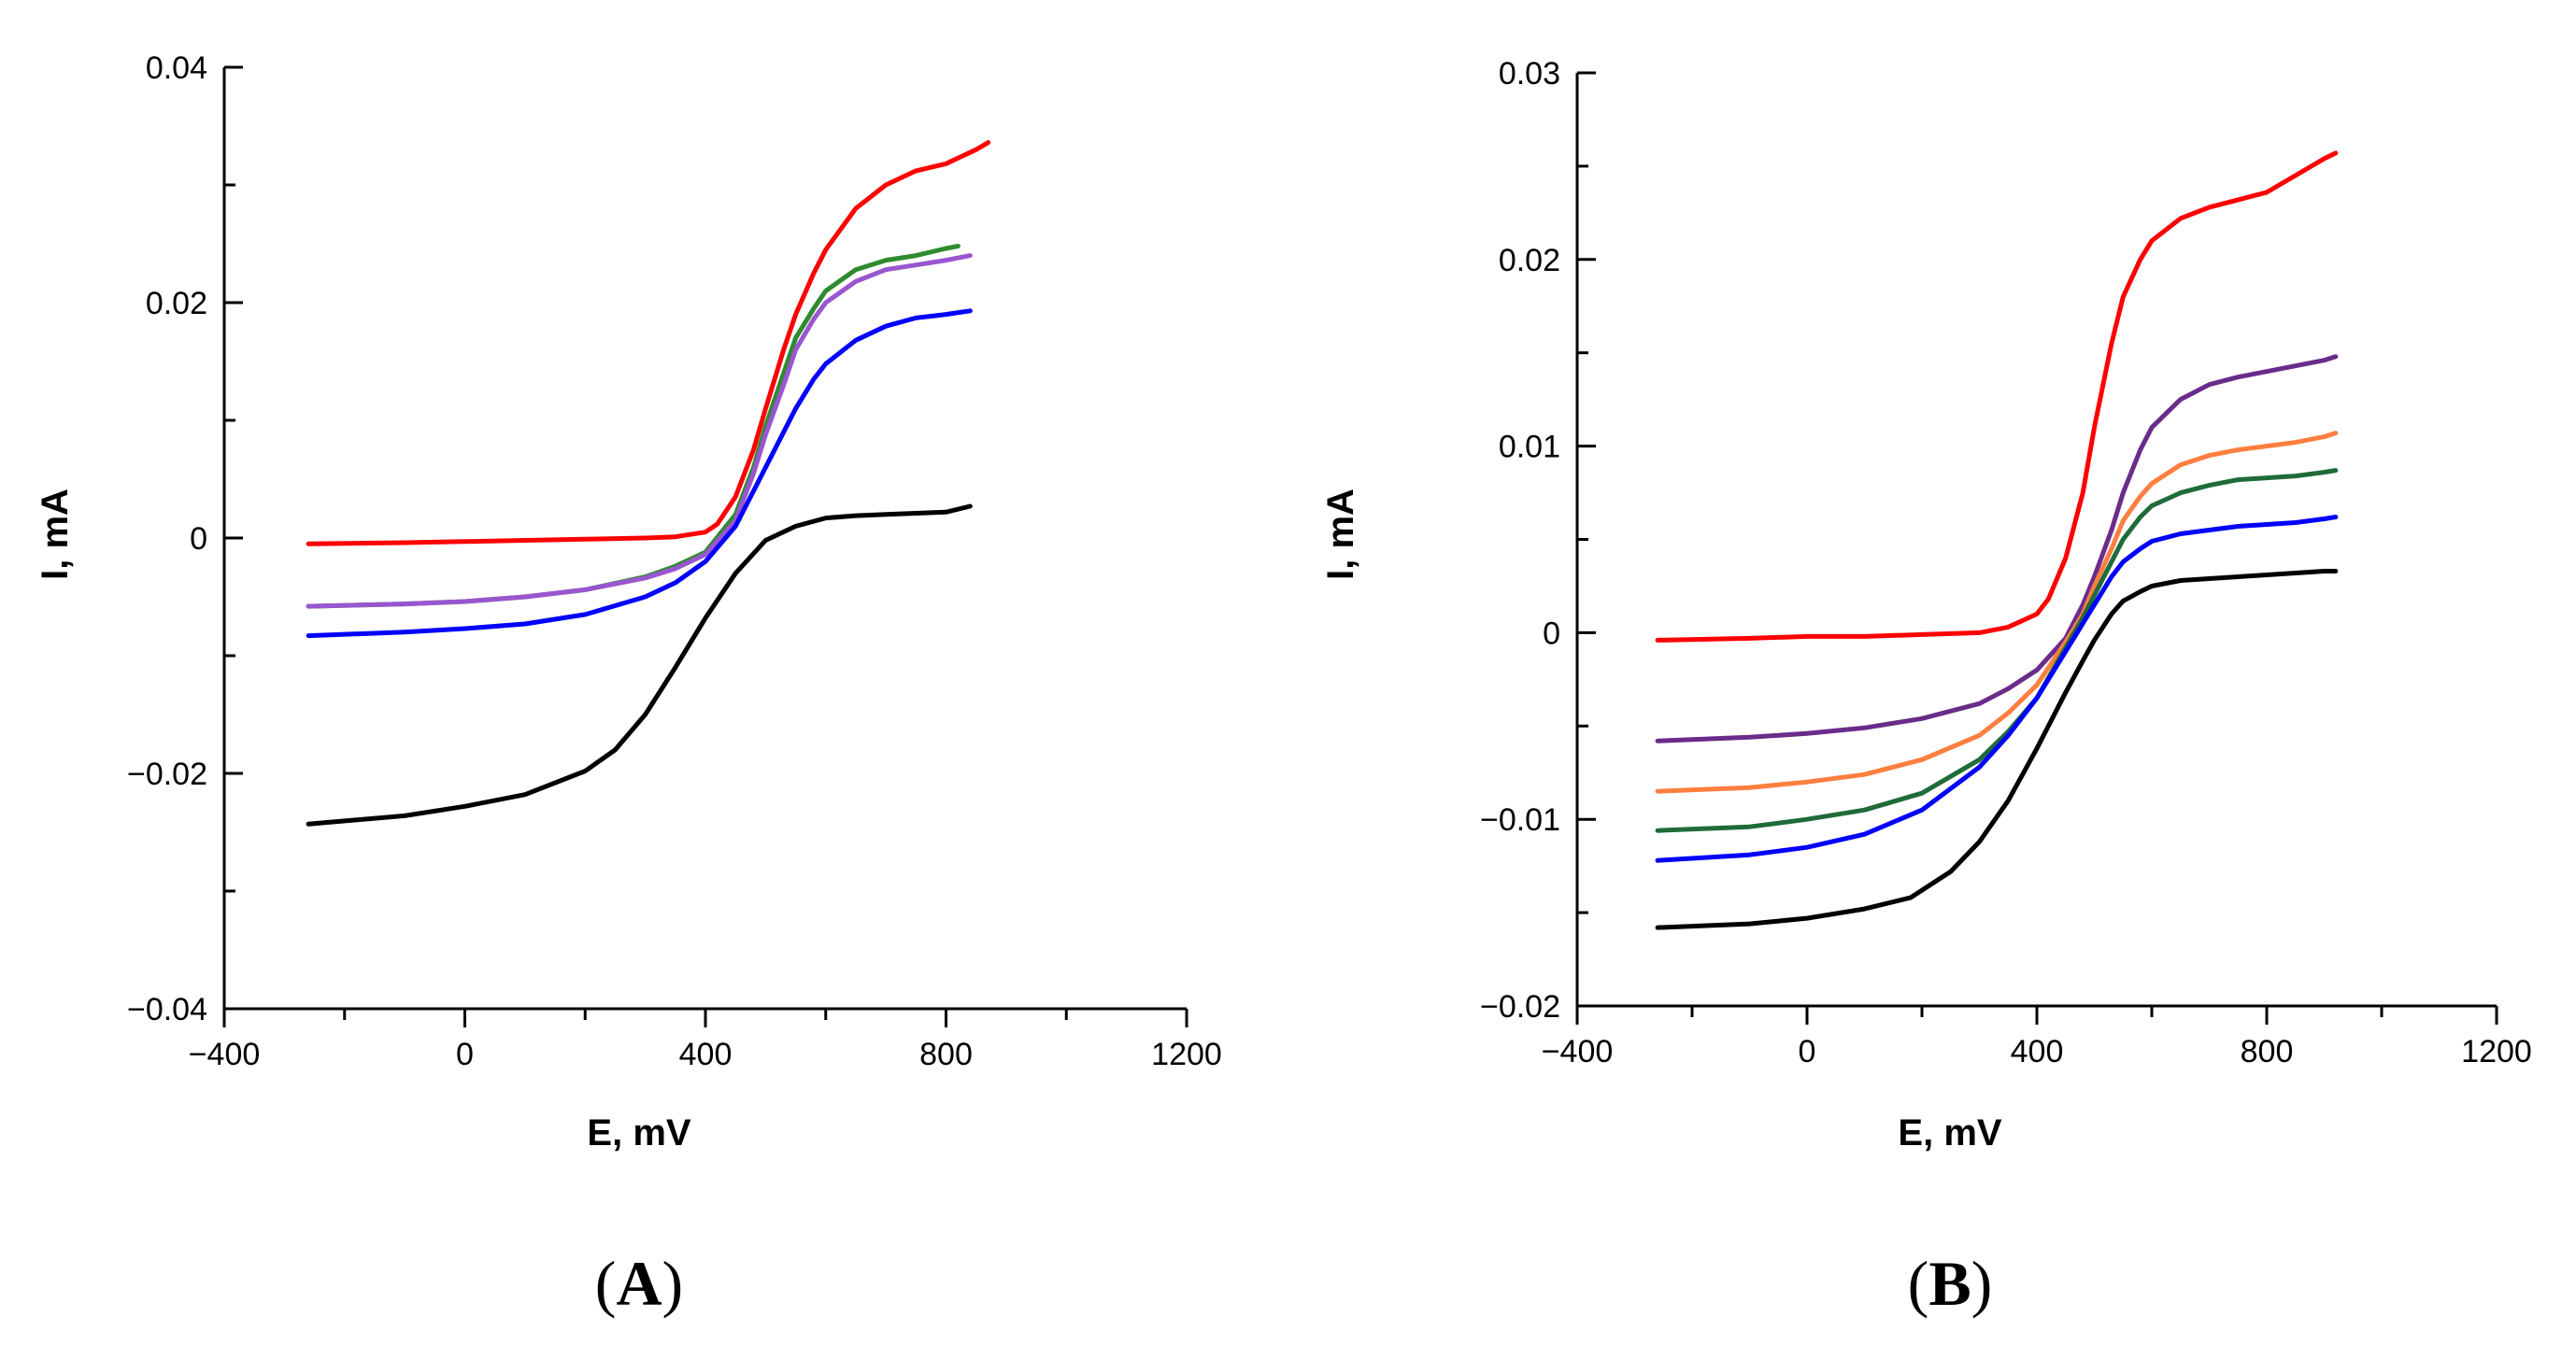  Describe the element at coordinates (167, 774) in the screenshot. I see `chart-a-y-tick-label: −0.02` at that location.